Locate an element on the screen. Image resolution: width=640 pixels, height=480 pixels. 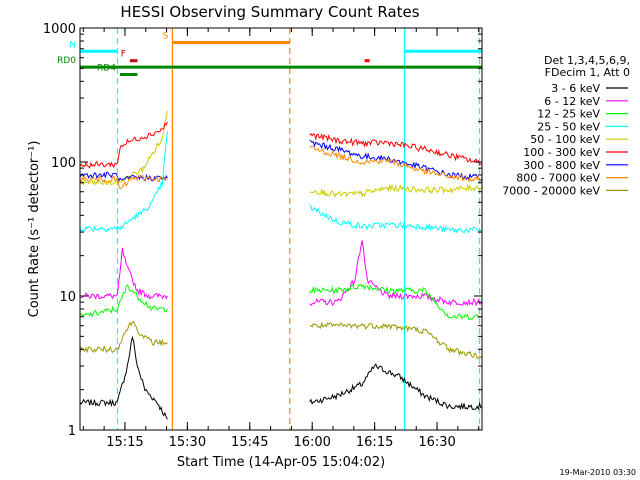
y-axis-label: Count Rate (s⁻¹ detector⁻¹) is located at coordinates (34, 229).